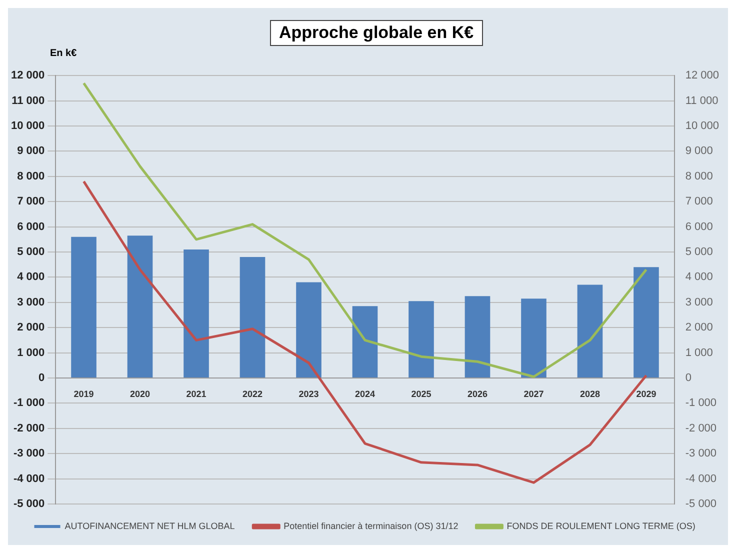 The width and height of the screenshot is (736, 553). Describe the element at coordinates (27, 76) in the screenshot. I see `y-tick-label: 12 000` at that location.